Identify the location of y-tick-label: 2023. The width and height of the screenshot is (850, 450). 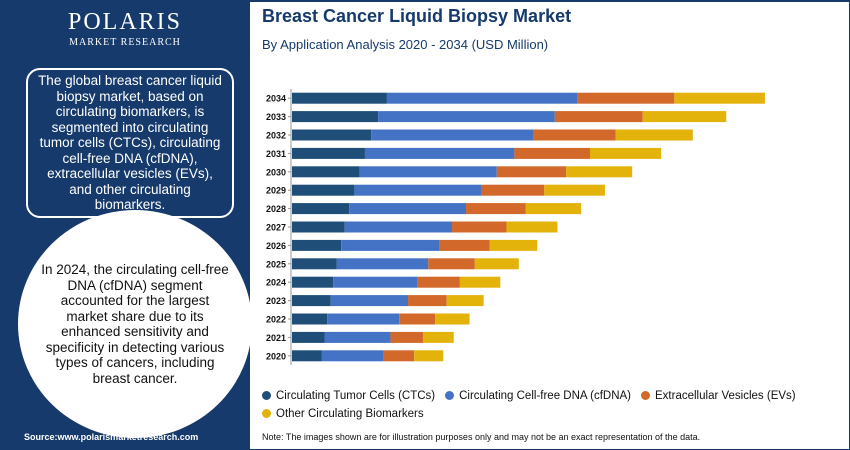
(276, 301).